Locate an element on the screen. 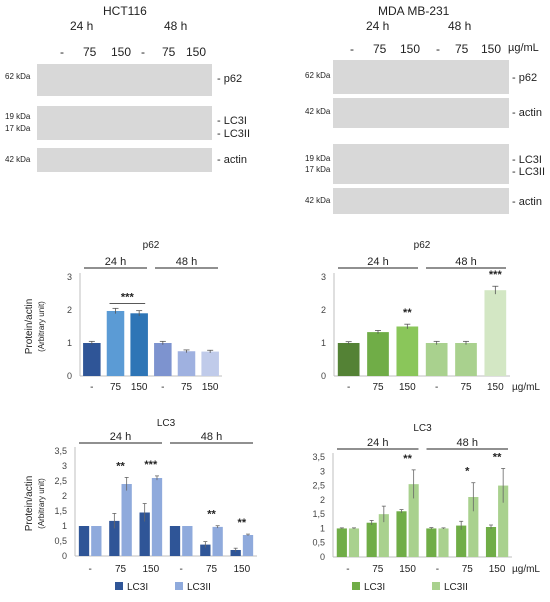 The image size is (550, 602). p62-mda-group-label: 24 h is located at coordinates (377, 262).